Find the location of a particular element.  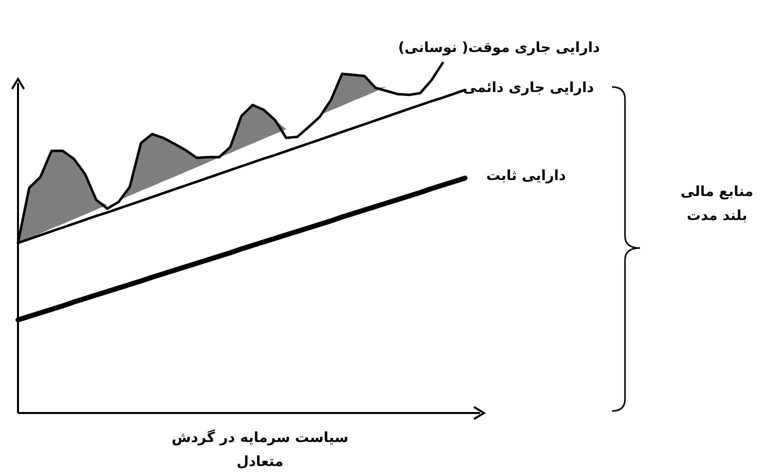

series-label: دارایی ثابت is located at coordinates (526, 176).